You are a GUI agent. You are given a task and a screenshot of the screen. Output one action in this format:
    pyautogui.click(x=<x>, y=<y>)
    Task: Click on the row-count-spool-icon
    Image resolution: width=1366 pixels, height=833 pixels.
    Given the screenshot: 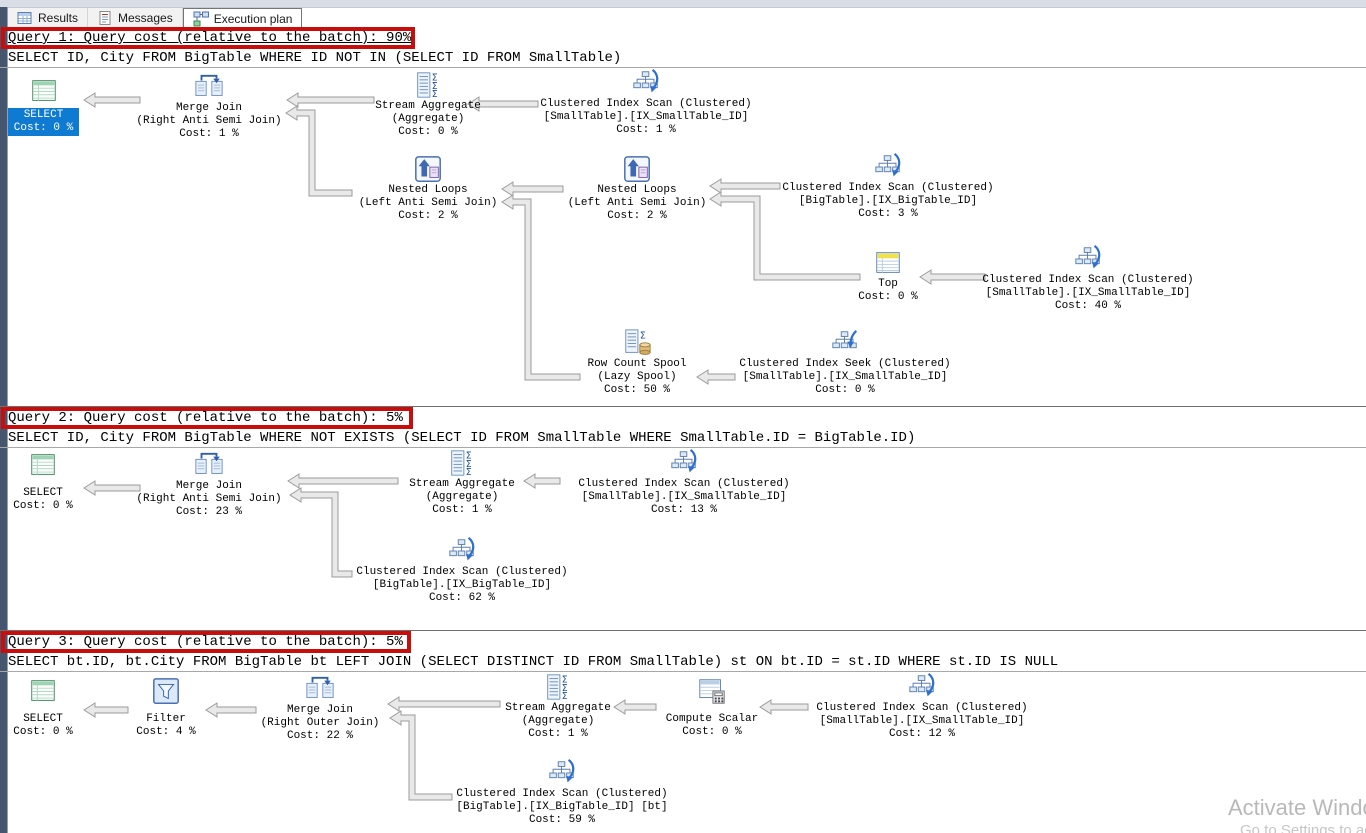 What is the action you would take?
    pyautogui.click(x=637, y=343)
    